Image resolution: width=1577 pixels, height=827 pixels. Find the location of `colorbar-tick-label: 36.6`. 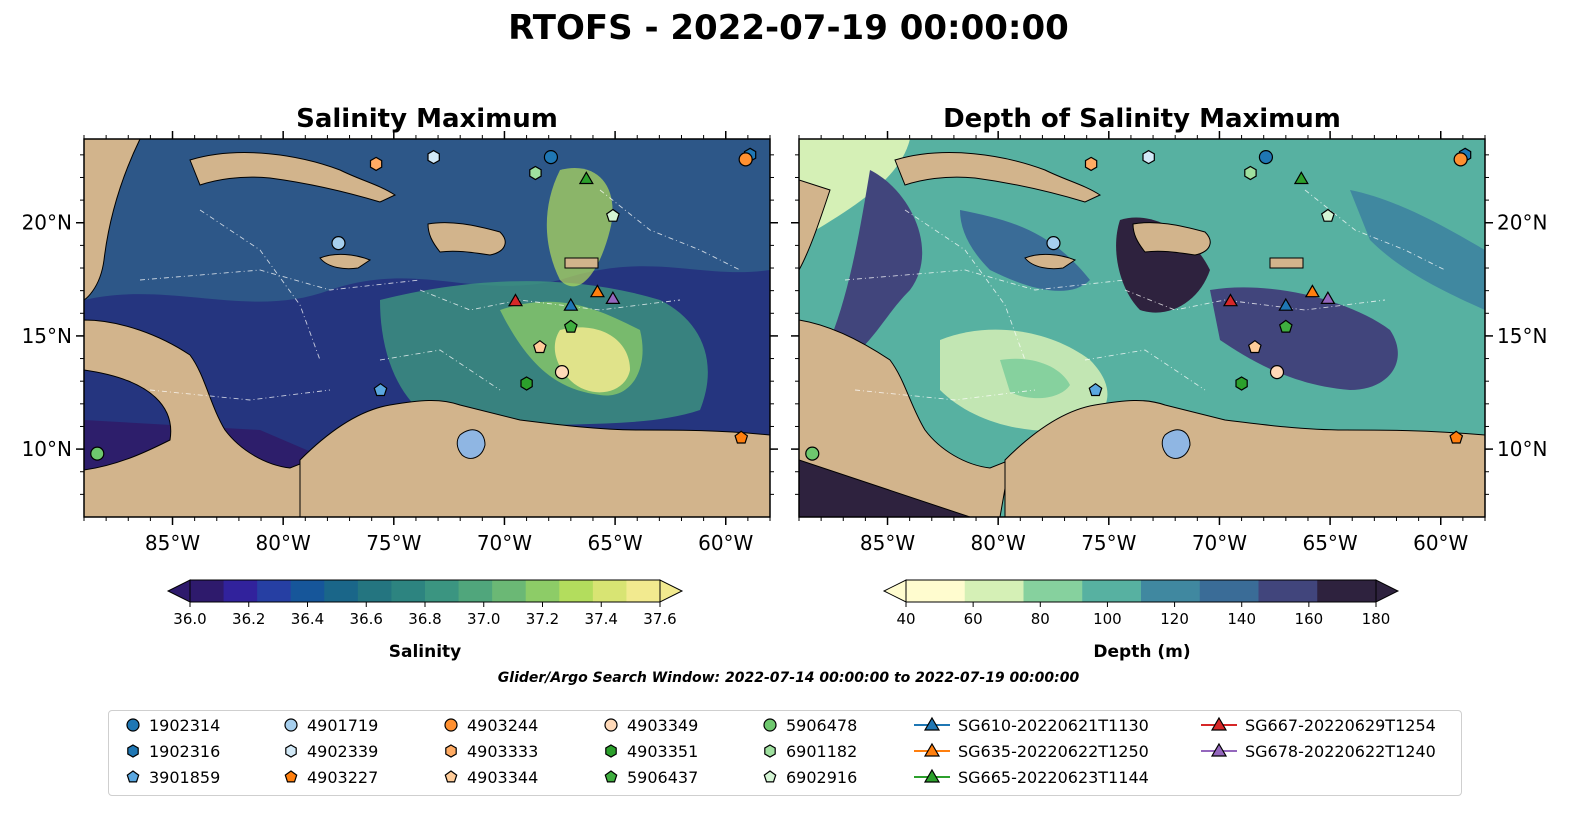

colorbar-tick-label: 36.6 is located at coordinates (366, 619).